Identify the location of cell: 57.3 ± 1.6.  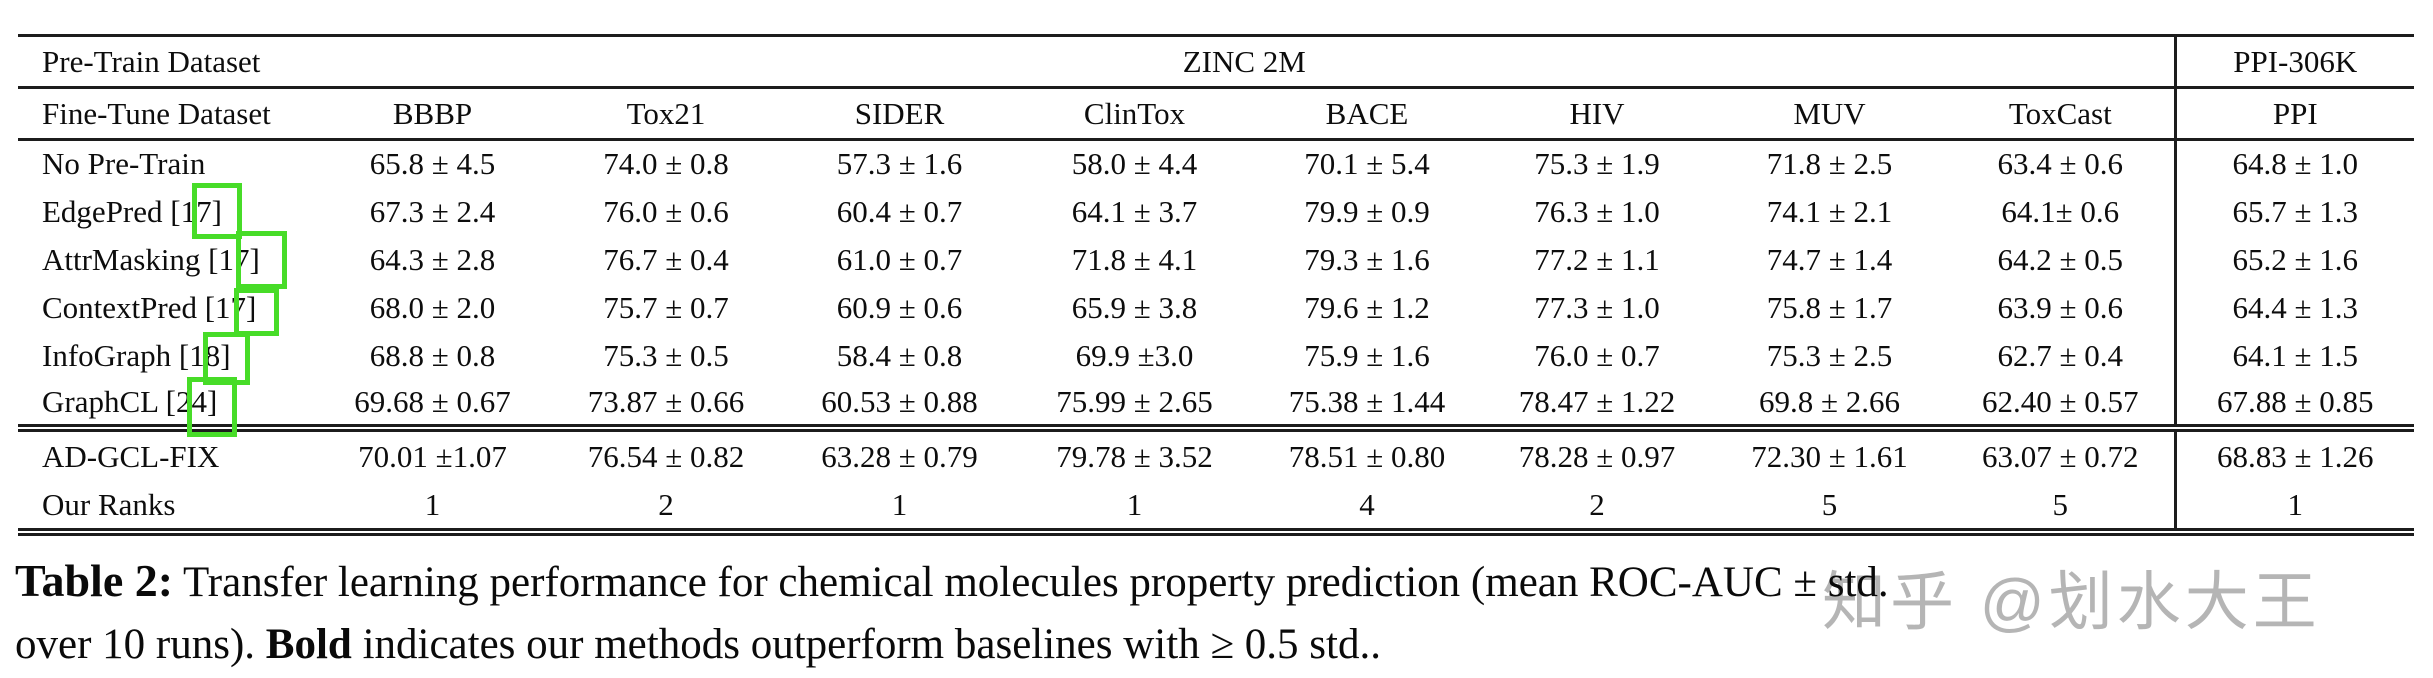
(899, 164).